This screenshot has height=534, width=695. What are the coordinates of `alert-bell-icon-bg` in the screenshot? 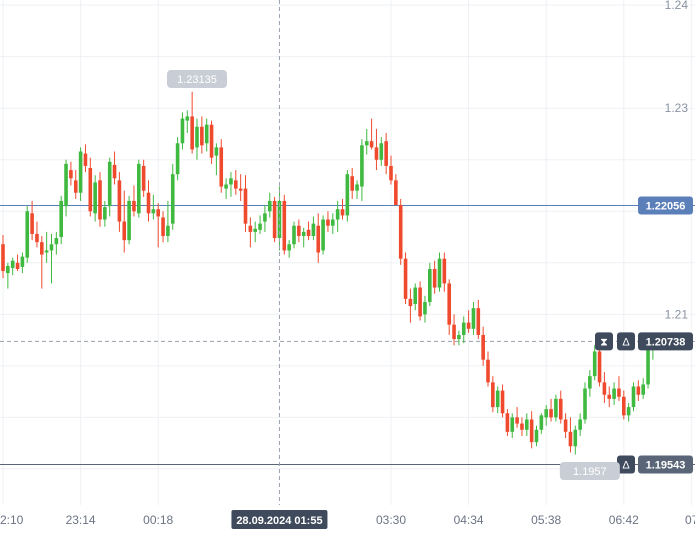 It's located at (626, 341).